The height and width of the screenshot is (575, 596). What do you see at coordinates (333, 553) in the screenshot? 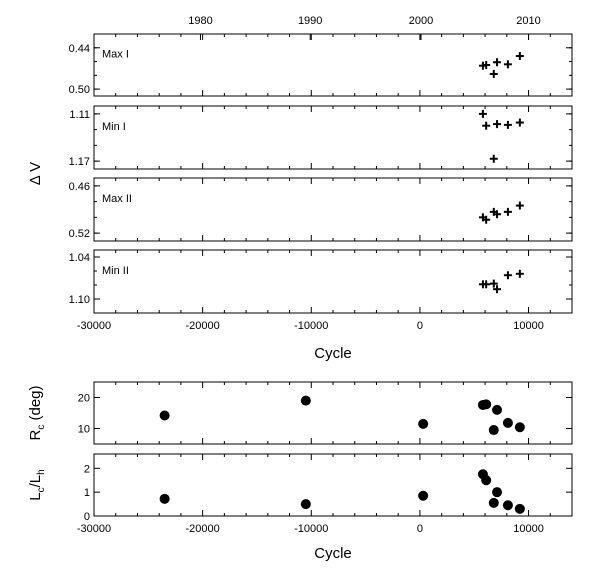
I see `cycle-axis-label-bottom-figure: Cycle` at bounding box center [333, 553].